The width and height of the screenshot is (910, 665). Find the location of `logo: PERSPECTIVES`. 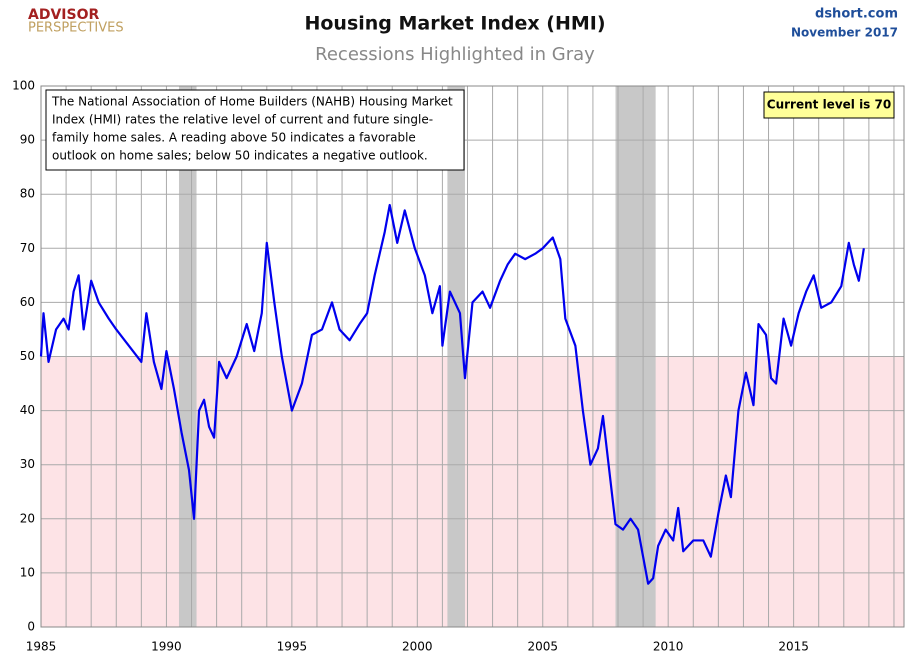

logo: PERSPECTIVES is located at coordinates (76, 28).